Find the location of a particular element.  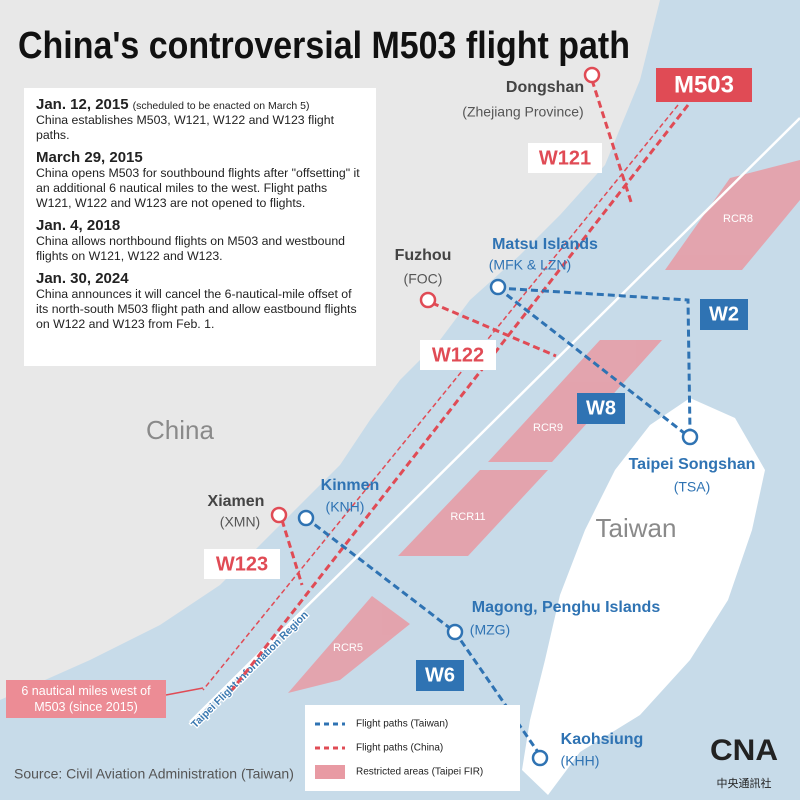

timeline-date: Jan. 4, 2018 is located at coordinates (78, 225).